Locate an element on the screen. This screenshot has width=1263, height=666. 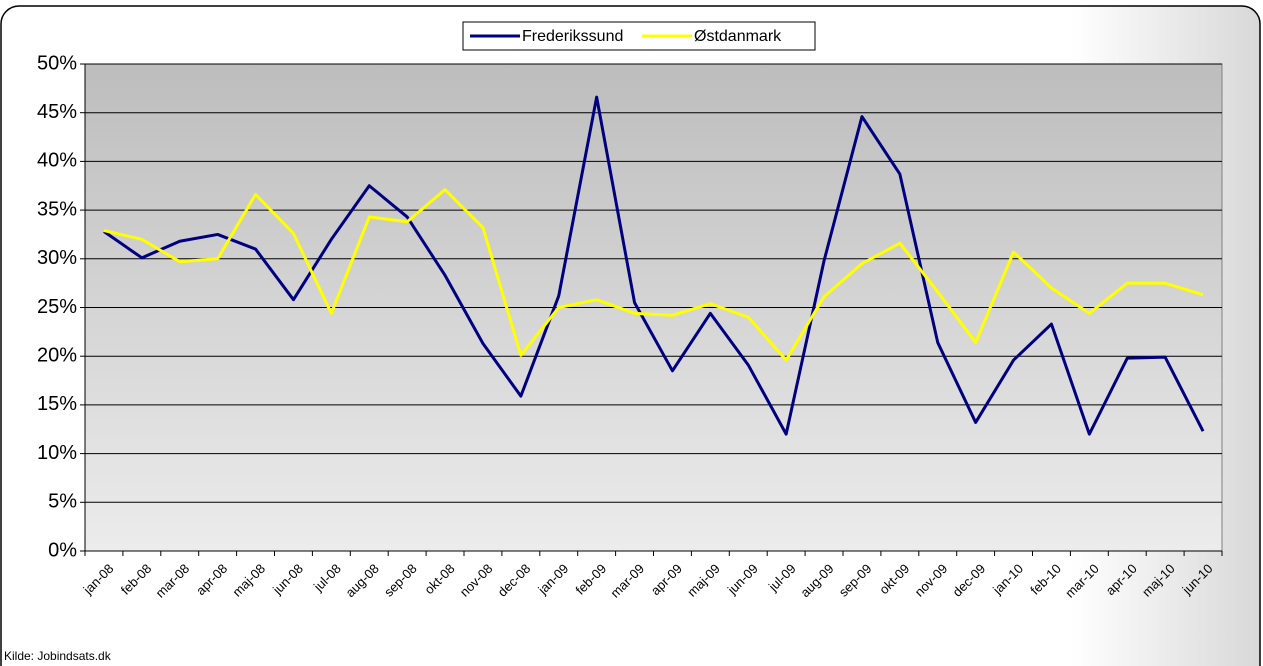
y-tick-label: 20% is located at coordinates (57, 355).